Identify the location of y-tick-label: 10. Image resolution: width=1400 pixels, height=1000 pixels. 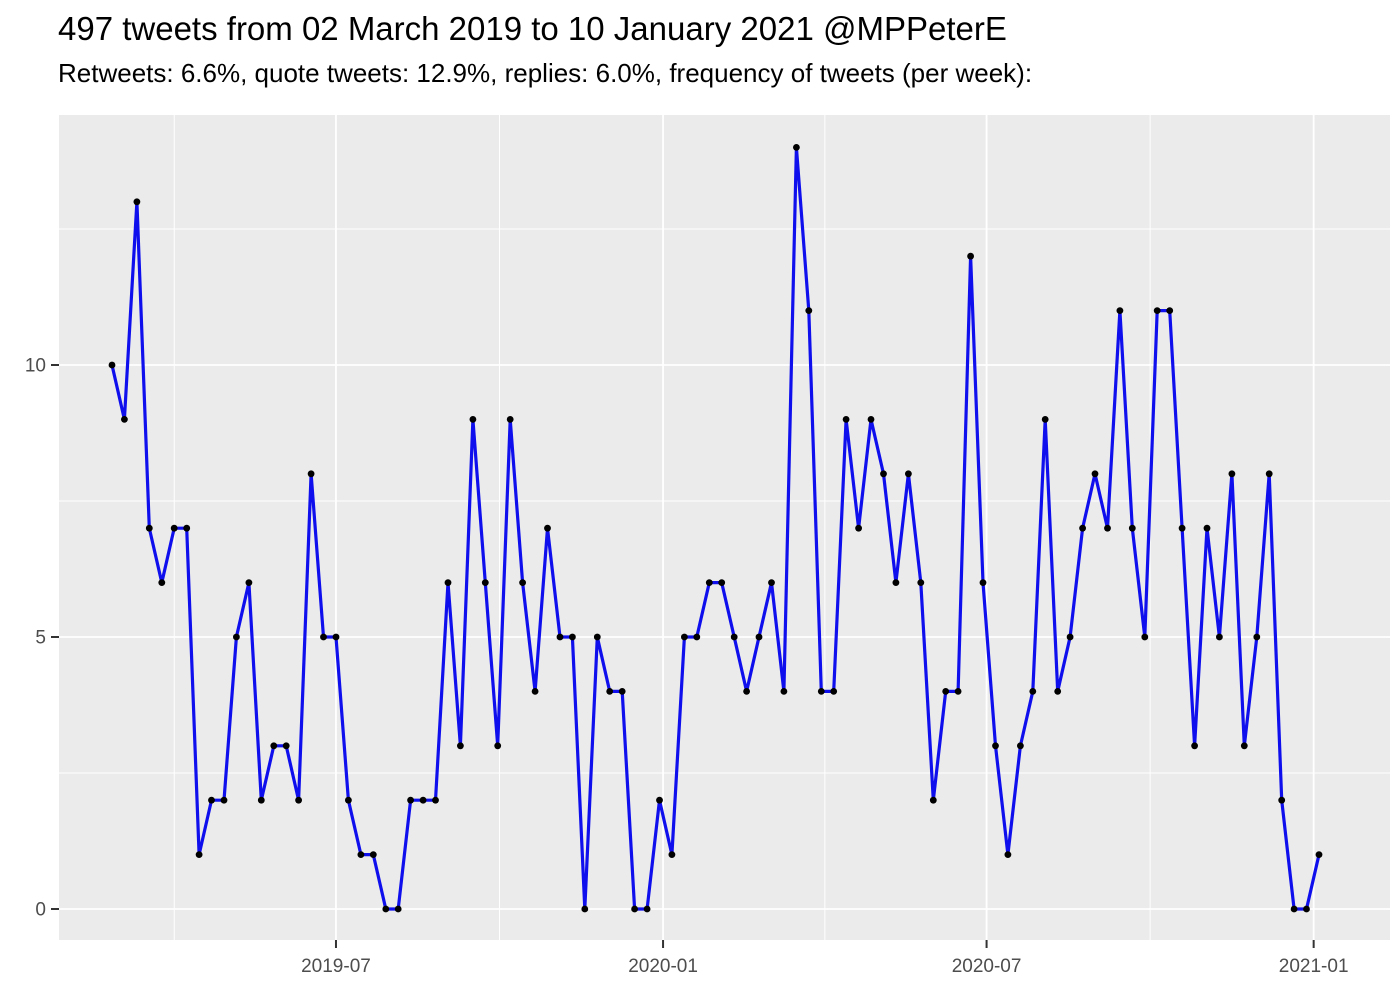
(35, 366).